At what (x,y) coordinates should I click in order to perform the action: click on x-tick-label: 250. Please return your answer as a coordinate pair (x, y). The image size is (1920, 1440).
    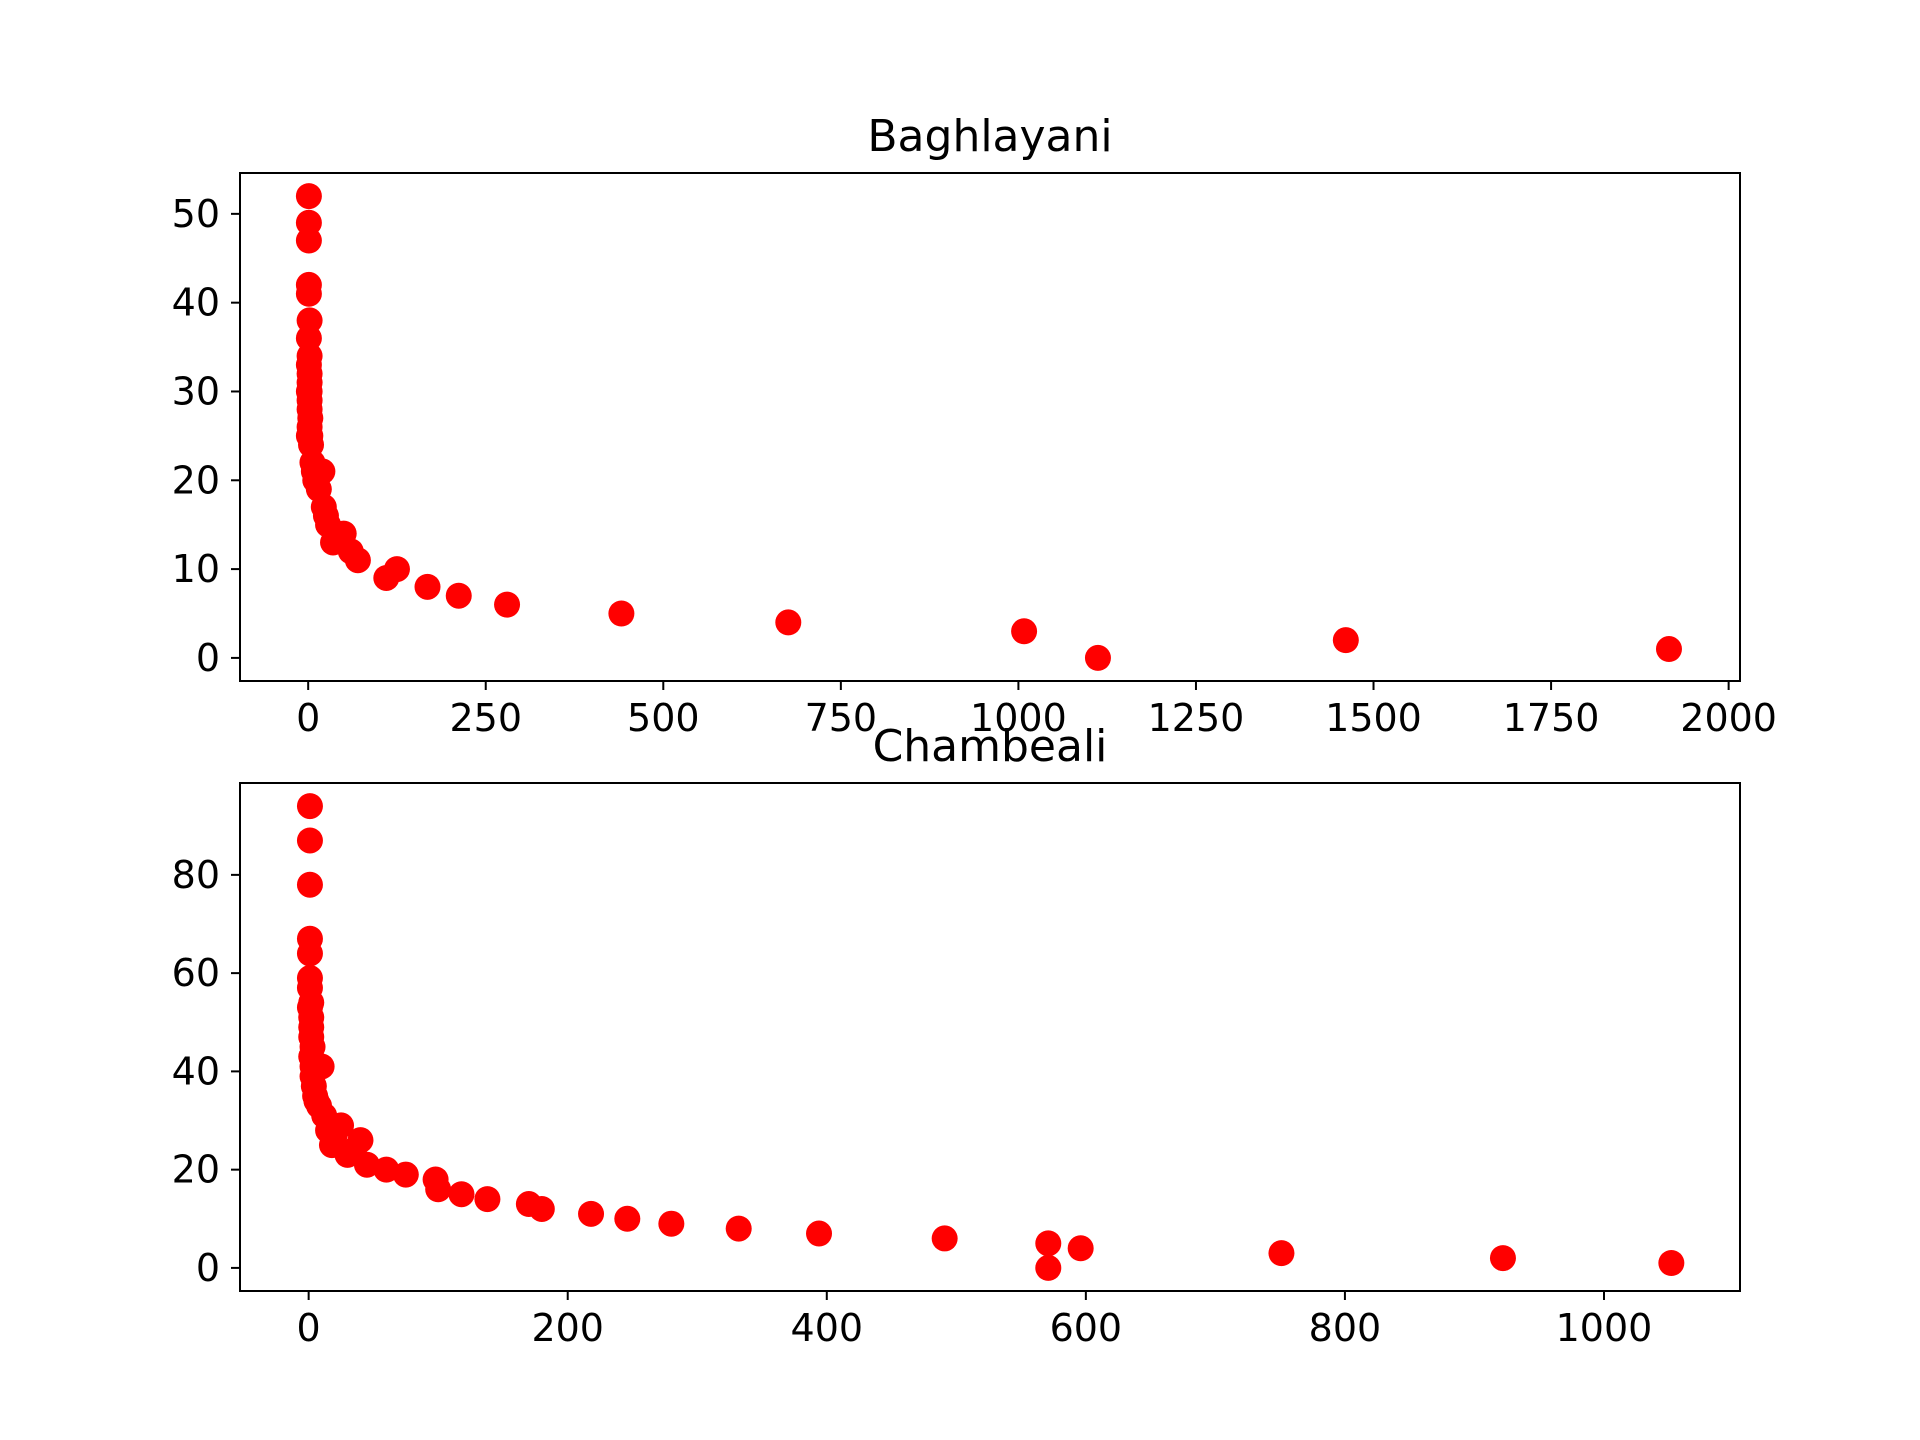
    Looking at the image, I should click on (485, 718).